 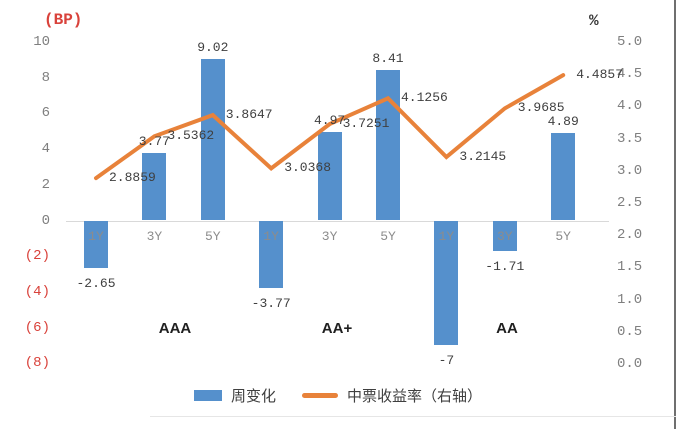 I want to click on right-axis-tick: 1.5, so click(x=630, y=267).